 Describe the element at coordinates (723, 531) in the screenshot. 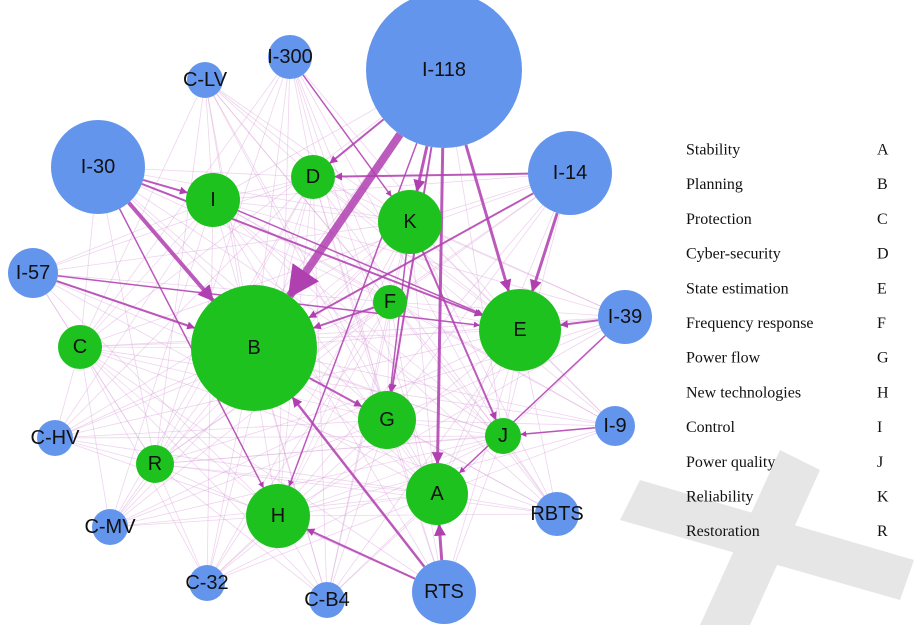

I see `legend-topic: Restoration` at that location.